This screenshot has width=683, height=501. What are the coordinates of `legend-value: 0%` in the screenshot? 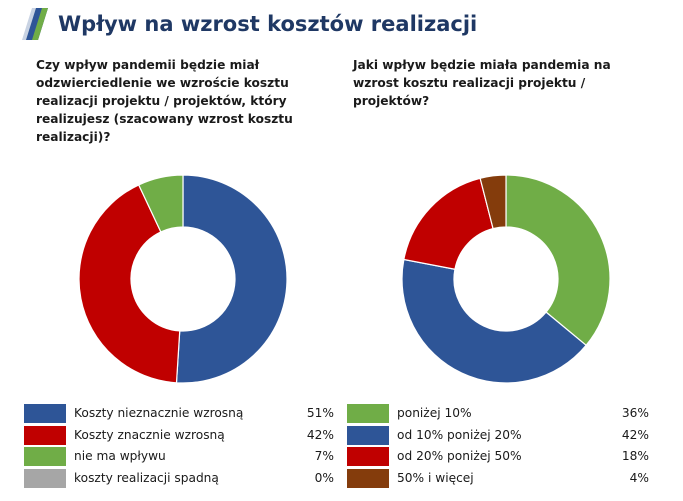 It's located at (324, 477).